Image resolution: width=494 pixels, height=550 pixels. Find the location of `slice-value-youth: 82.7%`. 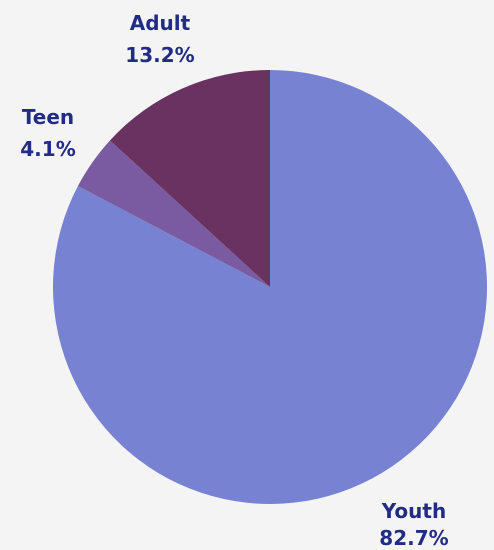

slice-value-youth: 82.7% is located at coordinates (413, 538).